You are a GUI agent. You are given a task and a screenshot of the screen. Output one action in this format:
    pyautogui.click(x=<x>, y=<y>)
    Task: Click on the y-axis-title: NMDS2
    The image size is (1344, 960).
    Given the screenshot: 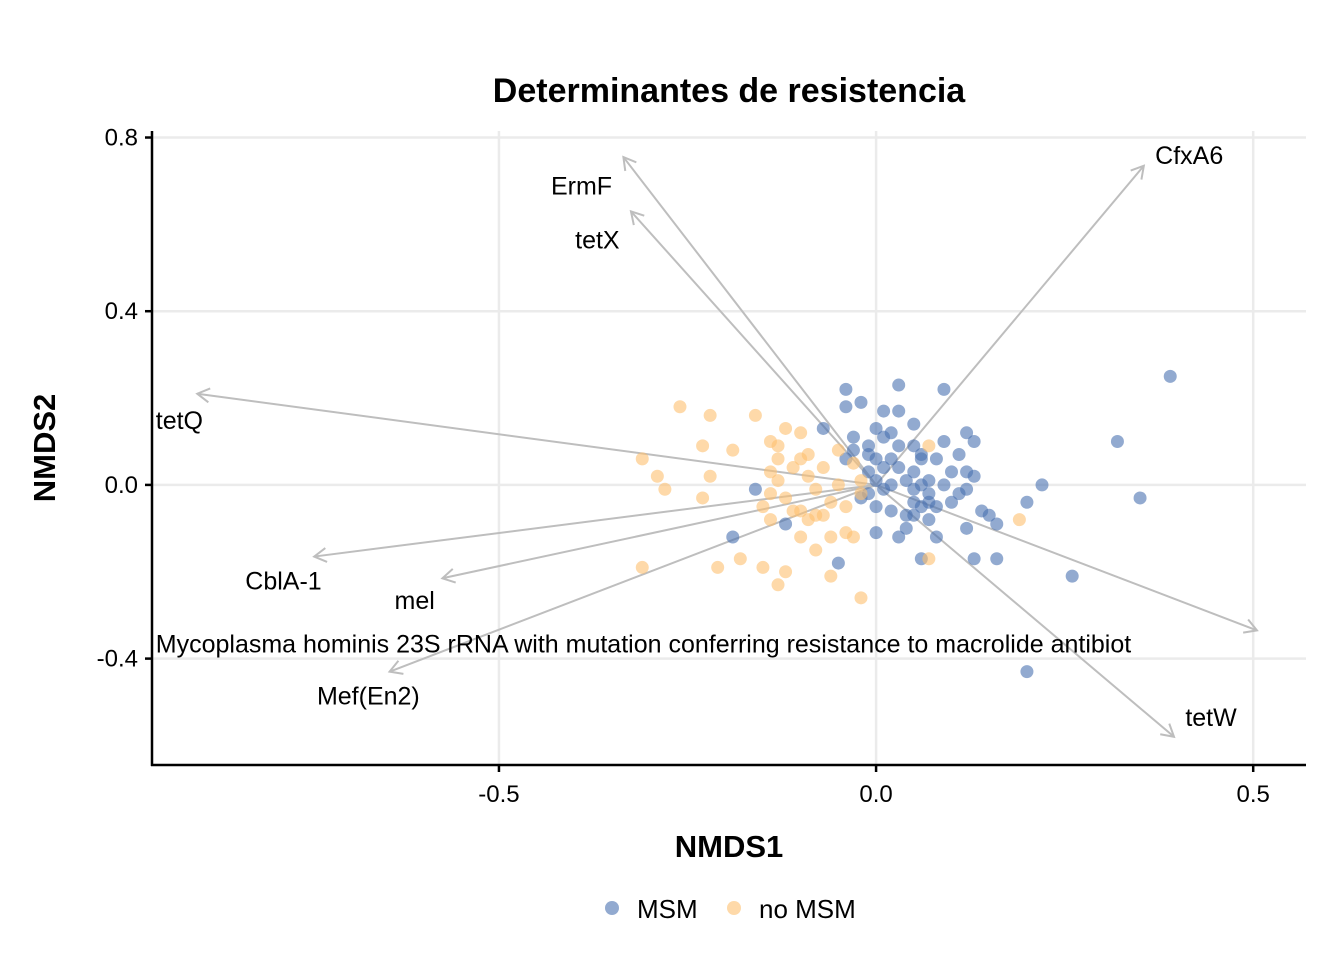 What is the action you would take?
    pyautogui.click(x=44, y=448)
    